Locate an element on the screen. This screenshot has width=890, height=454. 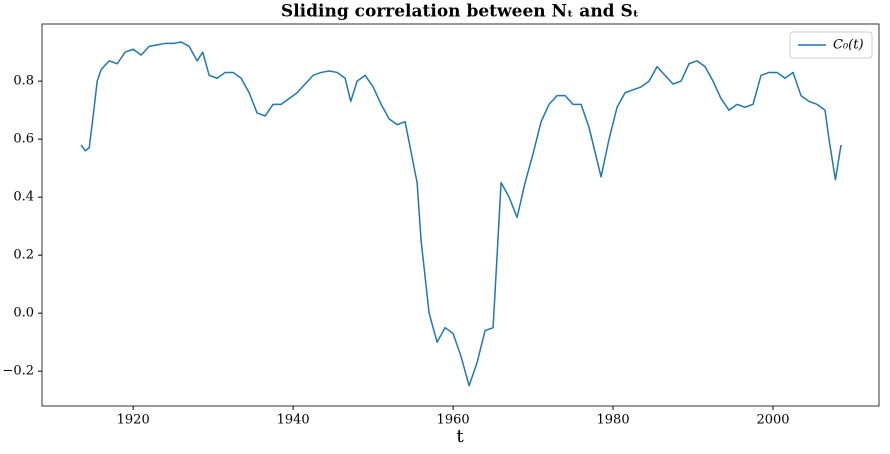
x-tick-label: 2000 is located at coordinates (772, 420).